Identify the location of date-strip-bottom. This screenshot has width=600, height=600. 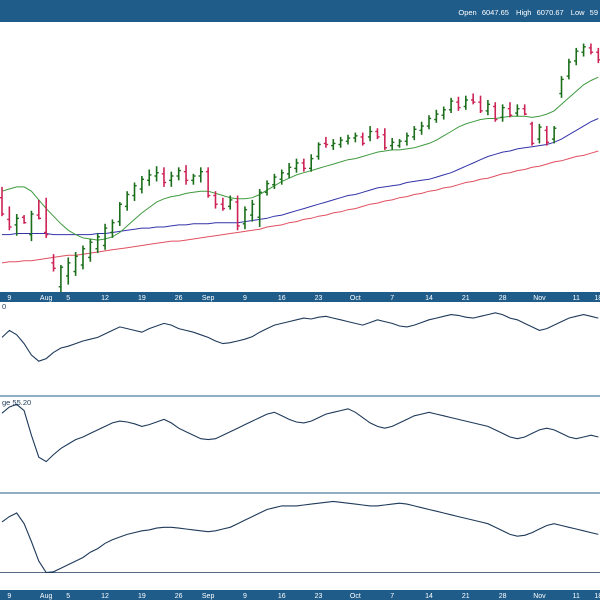
(300, 595).